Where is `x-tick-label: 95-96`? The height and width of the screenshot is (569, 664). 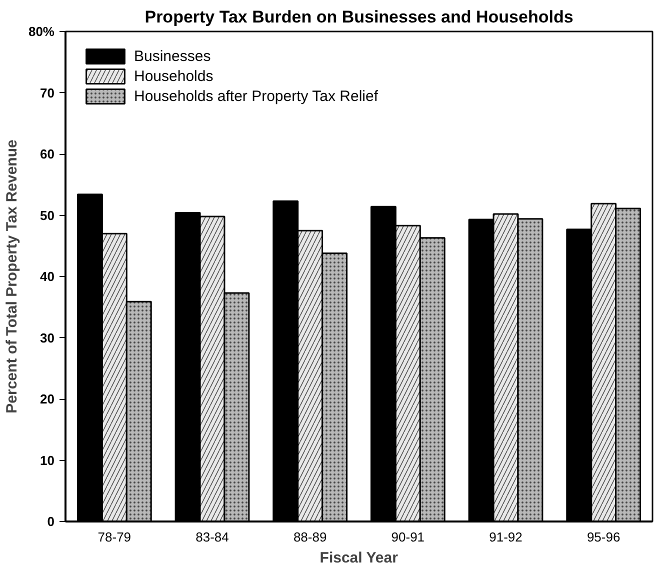 x-tick-label: 95-96 is located at coordinates (603, 537).